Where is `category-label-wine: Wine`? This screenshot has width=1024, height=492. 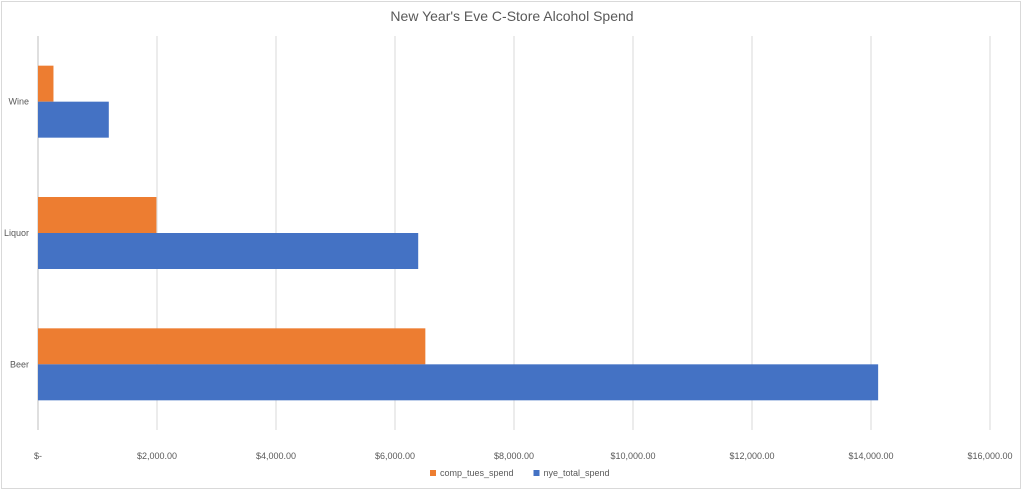 category-label-wine: Wine is located at coordinates (18, 102).